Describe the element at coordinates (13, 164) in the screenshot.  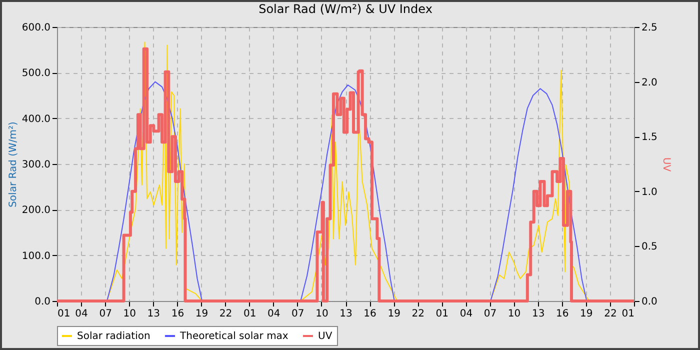
I see `y-axis-title: Solar Rad (W/m²)` at that location.